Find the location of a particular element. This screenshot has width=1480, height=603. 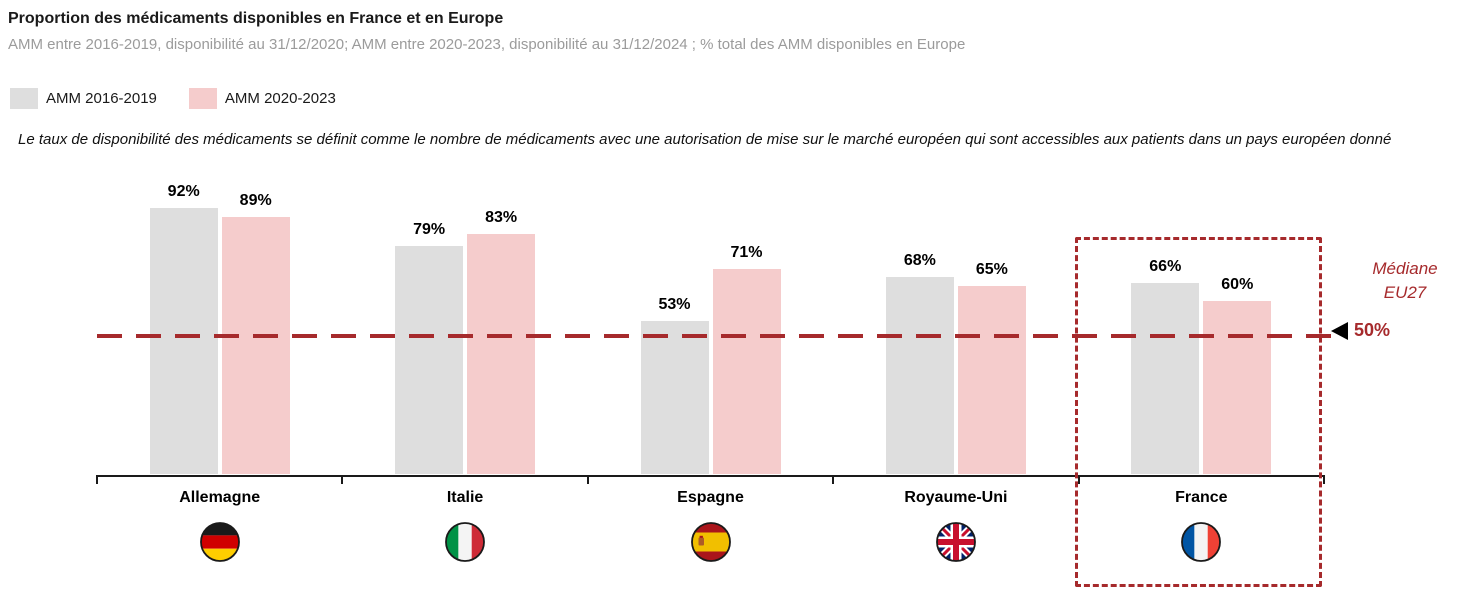

category-label-france: France is located at coordinates (1201, 497).